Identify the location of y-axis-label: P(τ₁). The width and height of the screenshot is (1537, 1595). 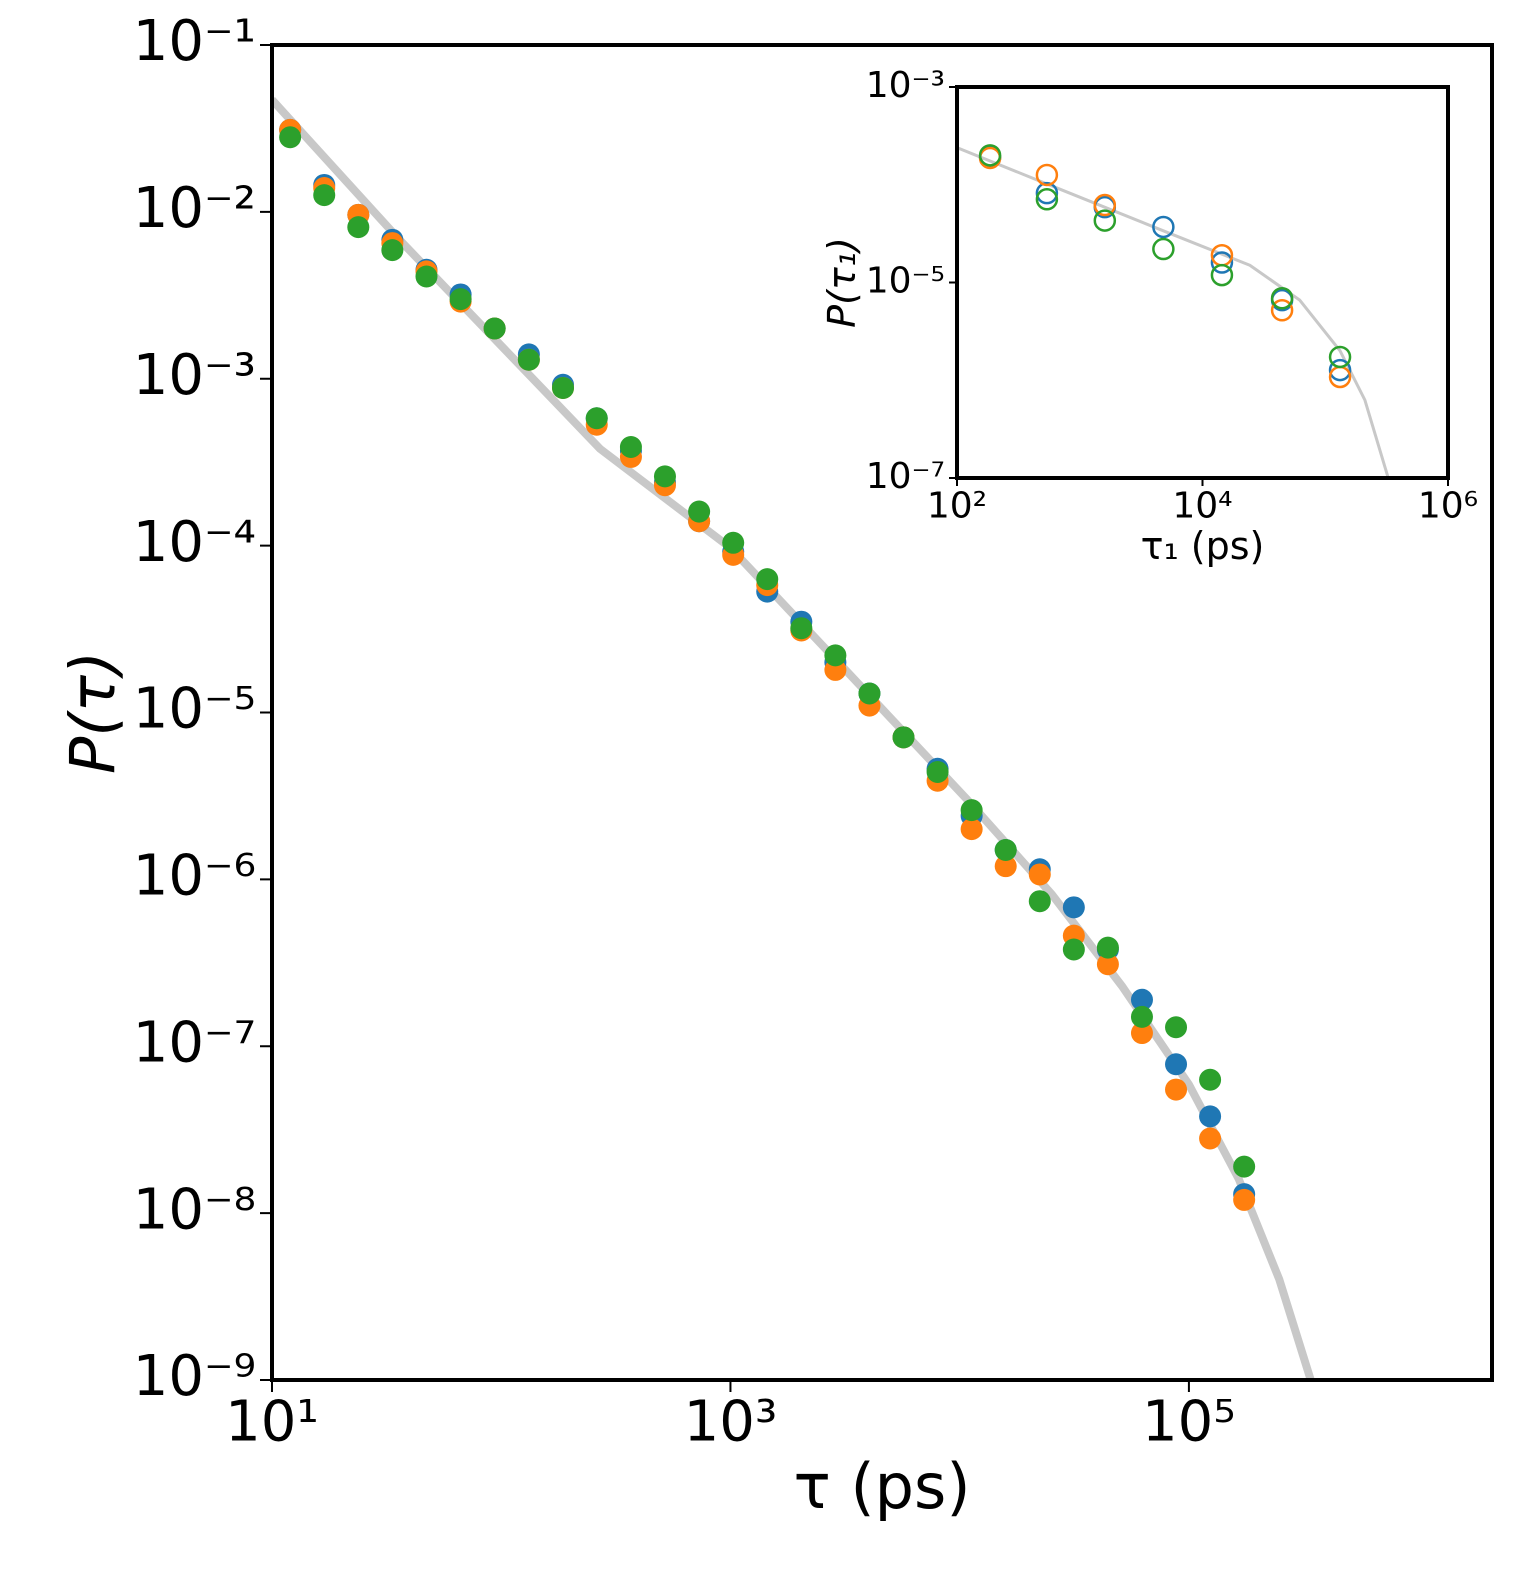
(842, 282).